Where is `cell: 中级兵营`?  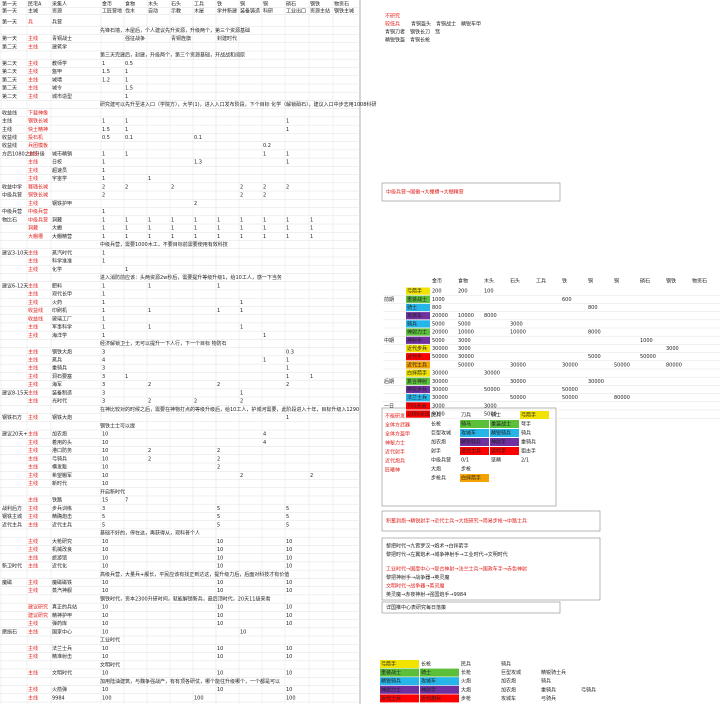 cell: 中级兵营 is located at coordinates (38, 219).